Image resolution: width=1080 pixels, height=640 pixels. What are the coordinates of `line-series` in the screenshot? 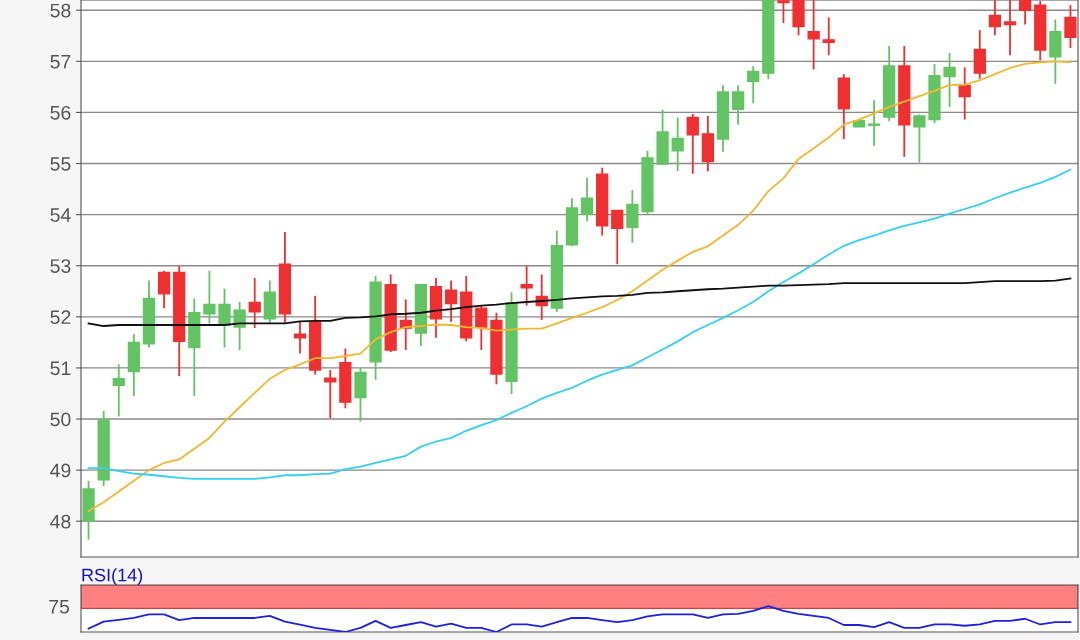 It's located at (579, 302).